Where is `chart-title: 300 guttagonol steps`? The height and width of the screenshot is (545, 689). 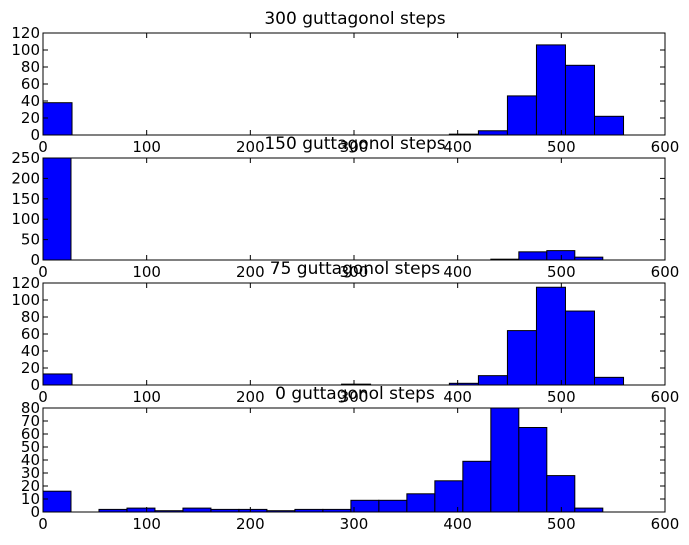 chart-title: 300 guttagonol steps is located at coordinates (354, 19).